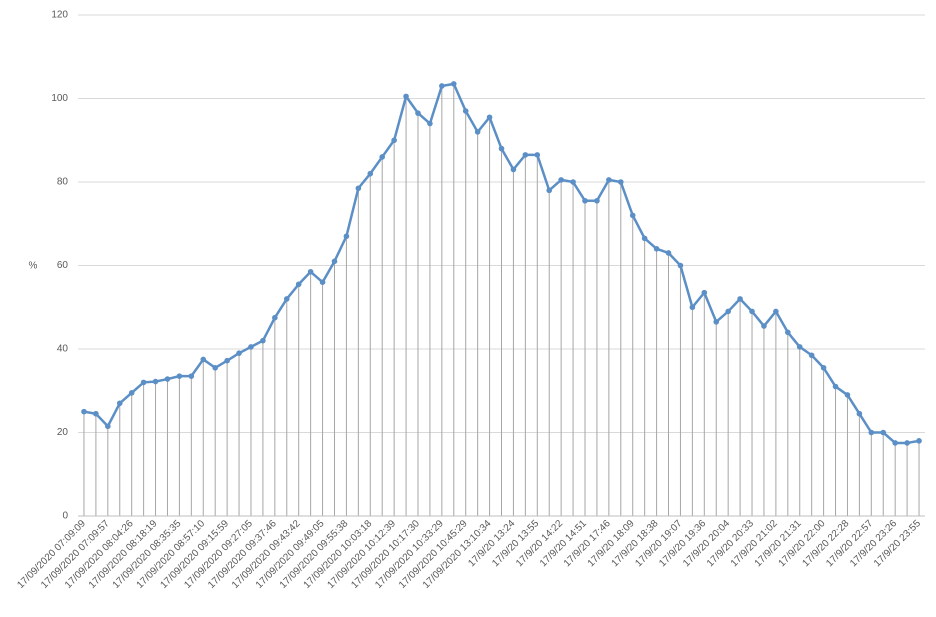 The image size is (936, 617). What do you see at coordinates (33, 266) in the screenshot?
I see `y-axis-label: %` at bounding box center [33, 266].